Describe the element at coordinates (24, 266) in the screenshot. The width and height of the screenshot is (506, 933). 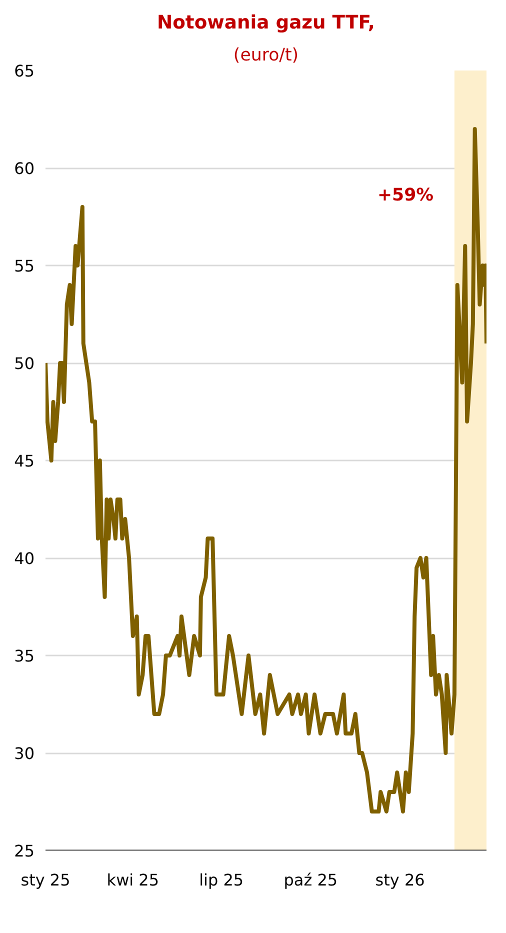
I see `y-tick-label: 55` at that location.